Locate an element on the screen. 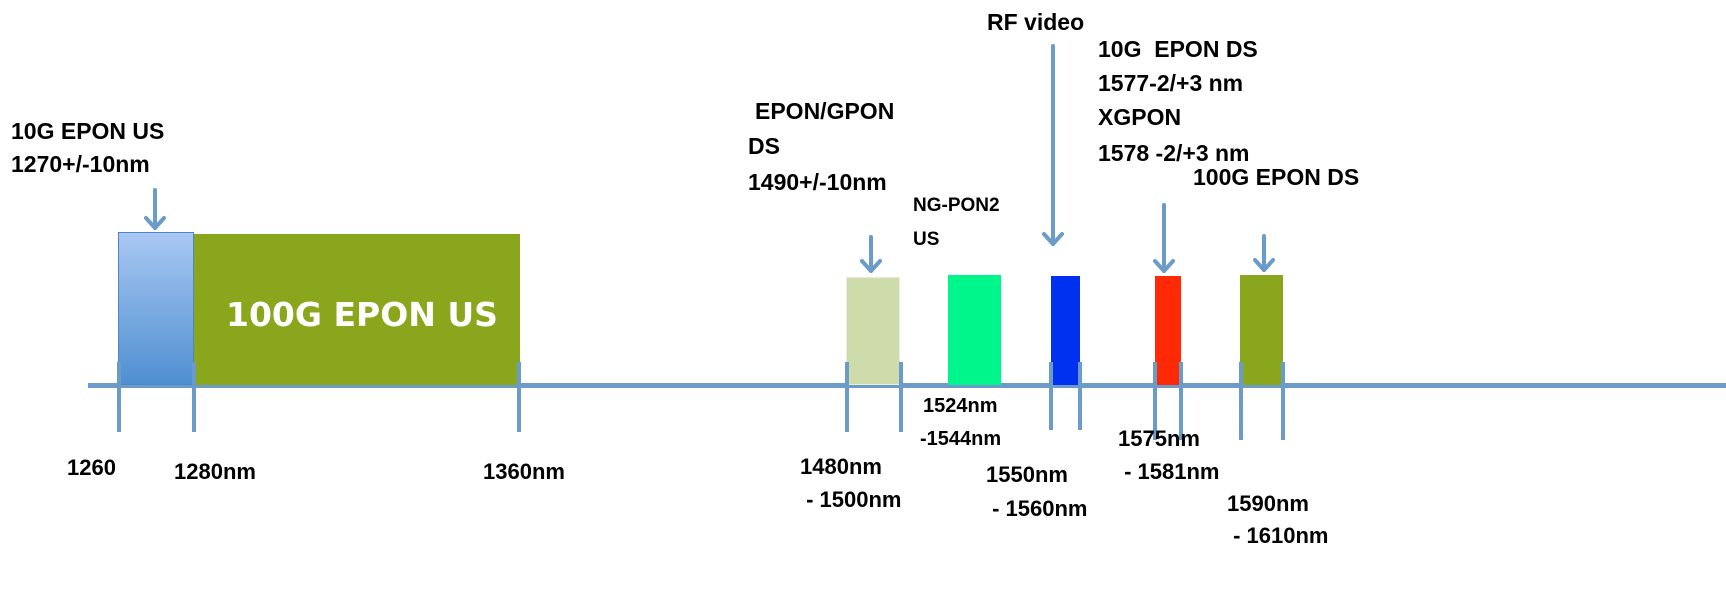 This screenshot has height=604, width=1726. label-ng-pon2-us: US is located at coordinates (926, 239).